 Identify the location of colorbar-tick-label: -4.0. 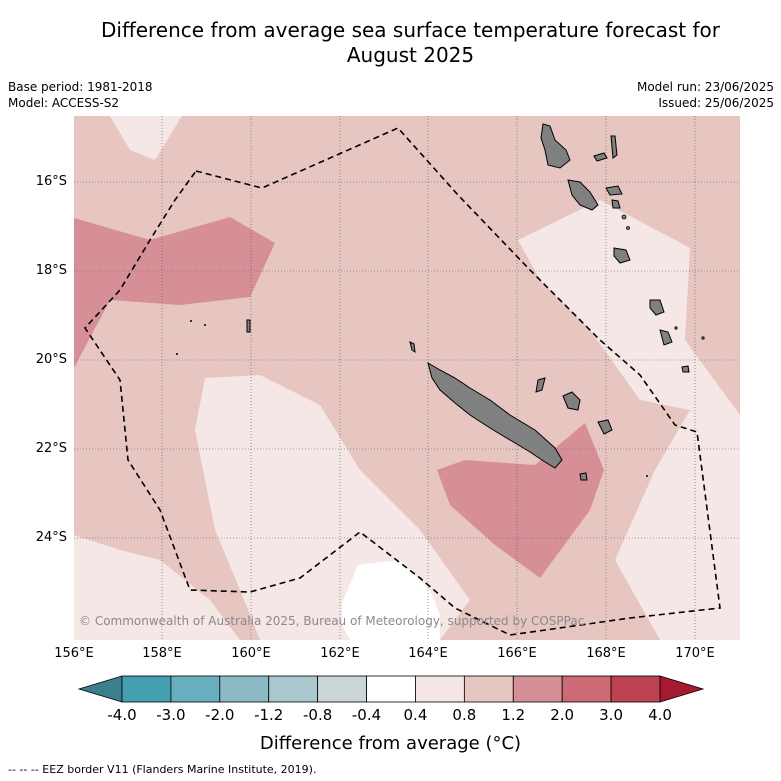
(122, 715).